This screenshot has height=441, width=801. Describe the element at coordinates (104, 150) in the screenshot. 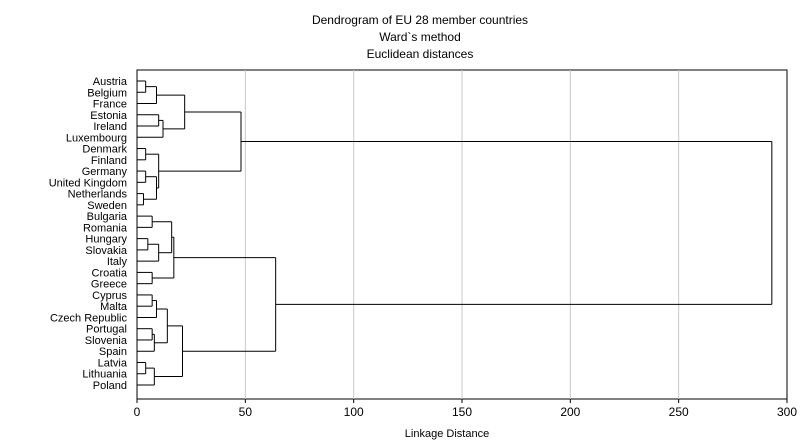

I see `leaf-label: Denmark` at that location.